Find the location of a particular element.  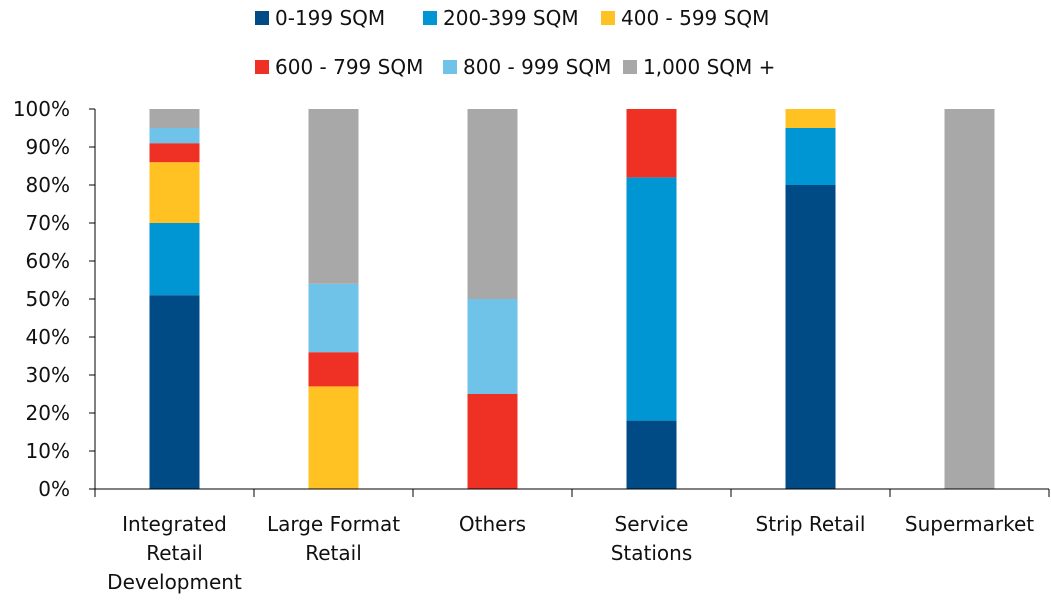

y-tick-label: 30% is located at coordinates (48, 375).